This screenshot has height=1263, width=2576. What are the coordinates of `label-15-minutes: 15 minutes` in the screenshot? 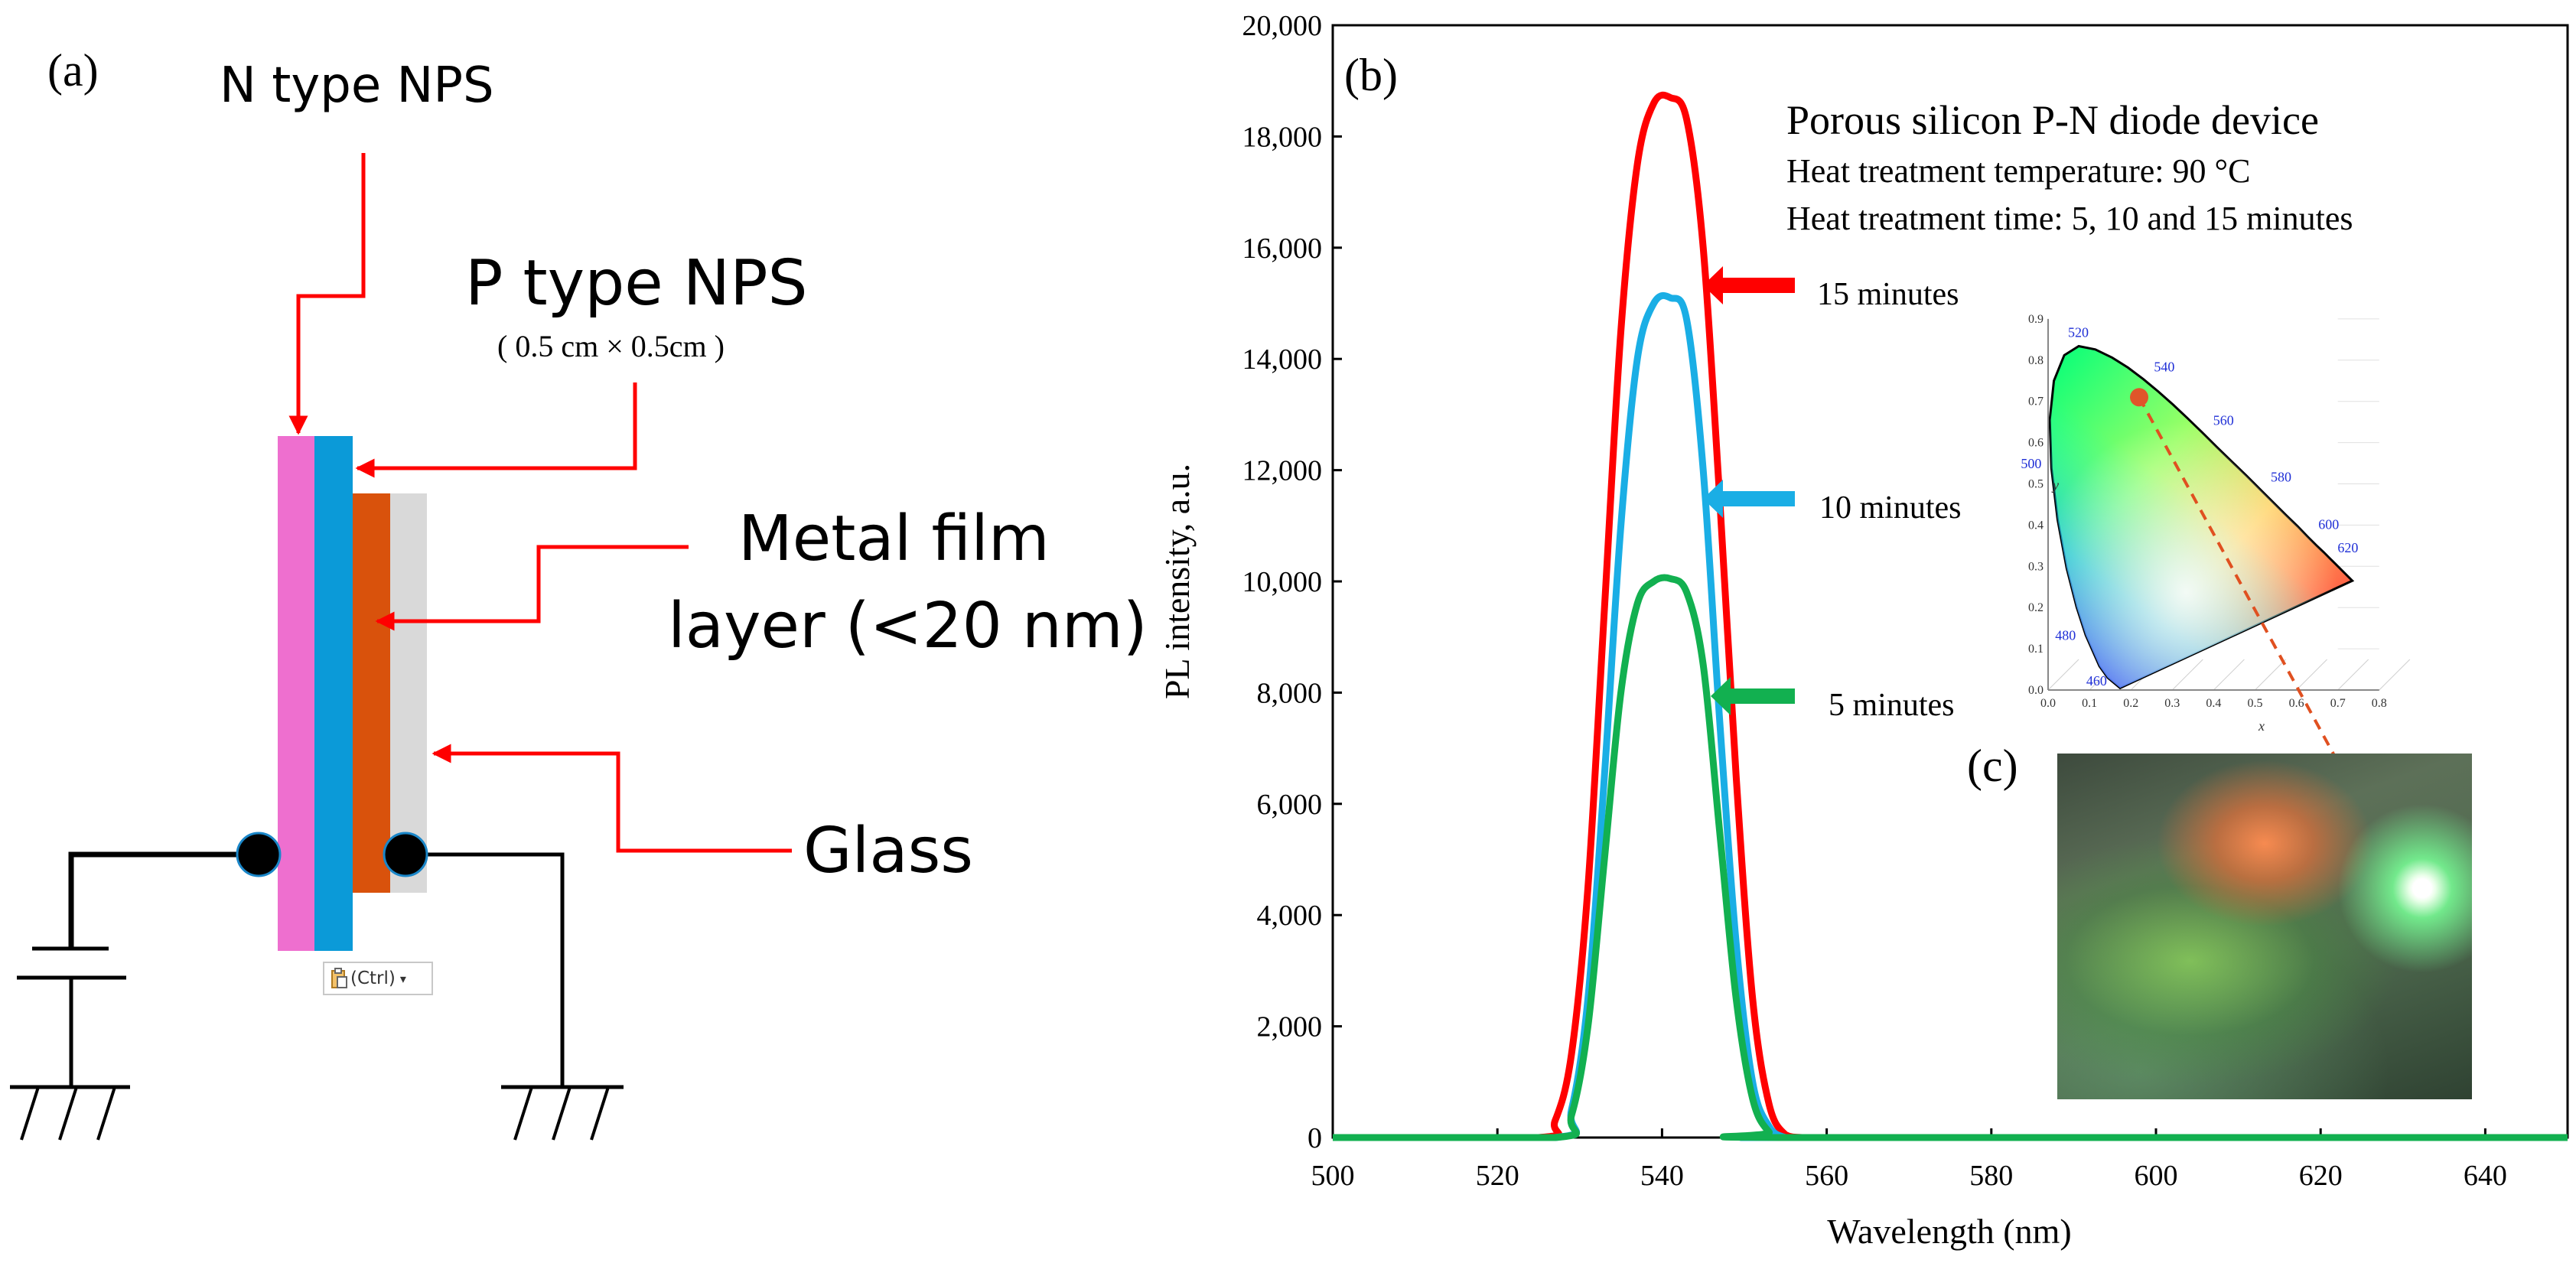 It's located at (1888, 294).